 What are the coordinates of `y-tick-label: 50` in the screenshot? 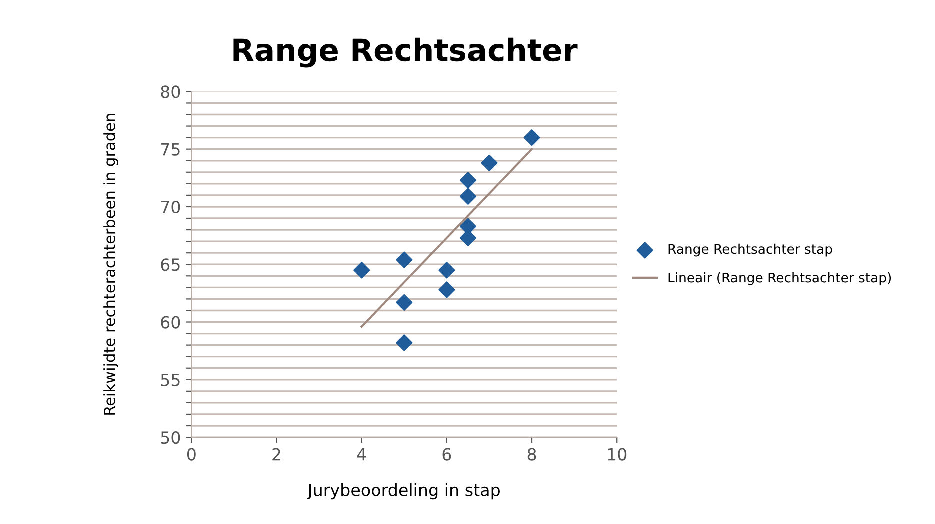 It's located at (170, 438).